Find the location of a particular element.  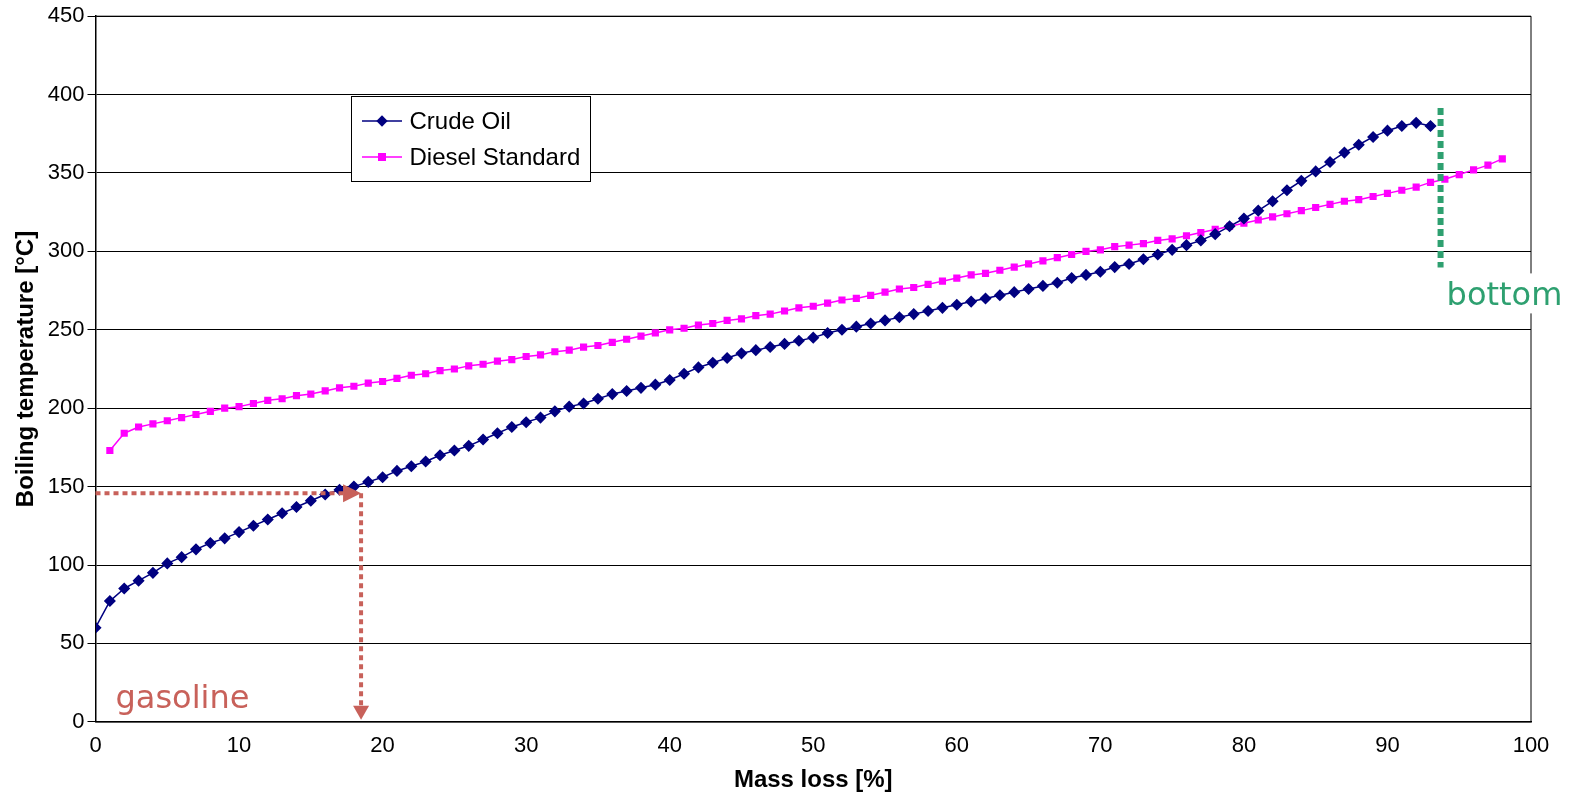

annotation: gasoline is located at coordinates (182, 696).